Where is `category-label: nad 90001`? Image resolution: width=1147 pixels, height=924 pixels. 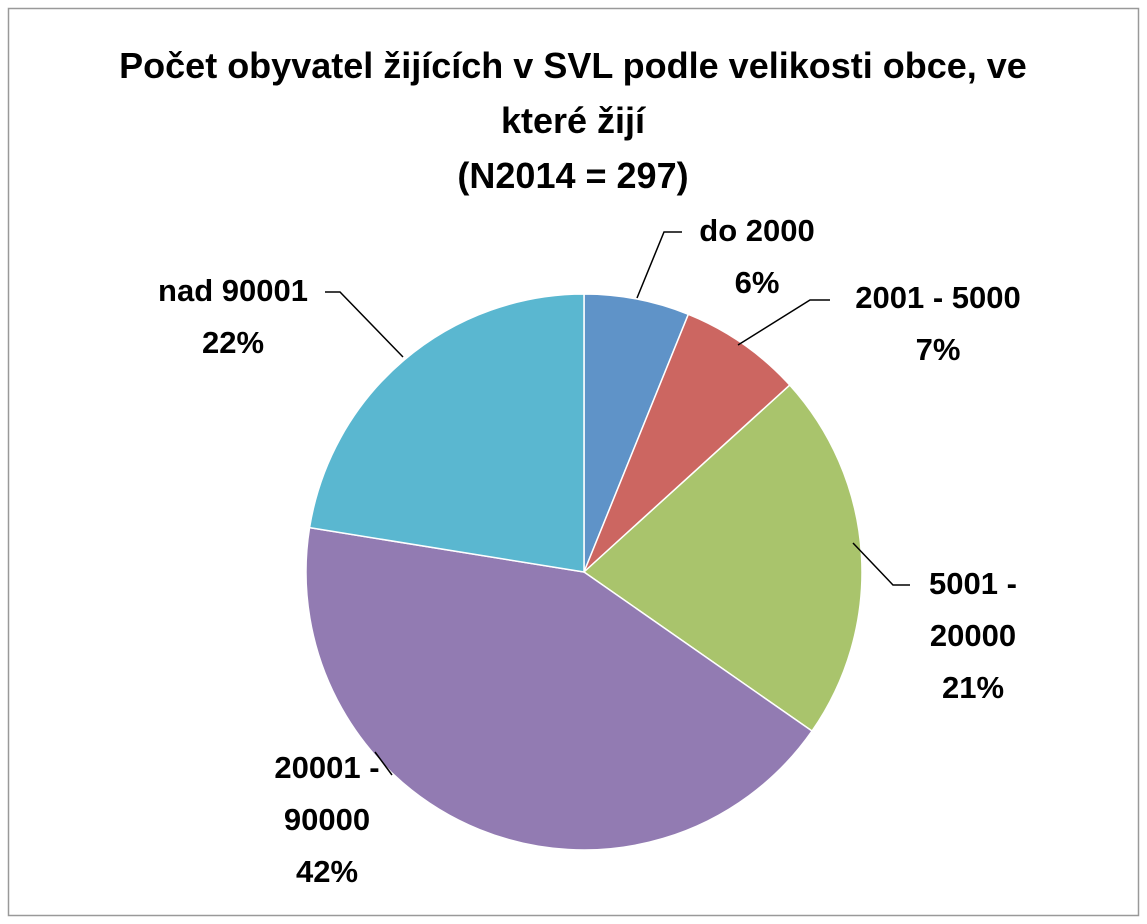
category-label: nad 90001 is located at coordinates (233, 290).